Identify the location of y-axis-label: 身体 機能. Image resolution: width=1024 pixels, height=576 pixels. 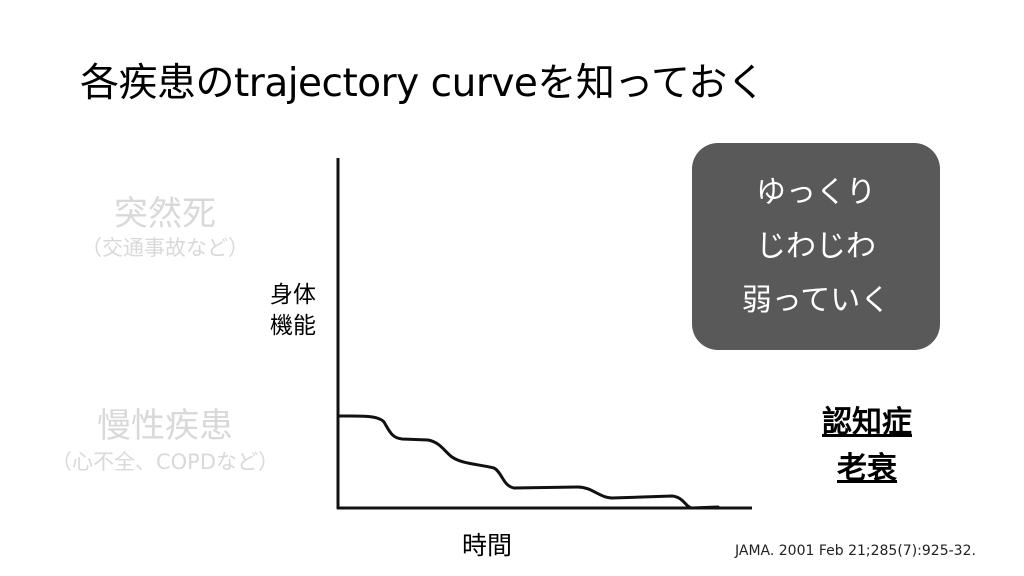
(293, 311).